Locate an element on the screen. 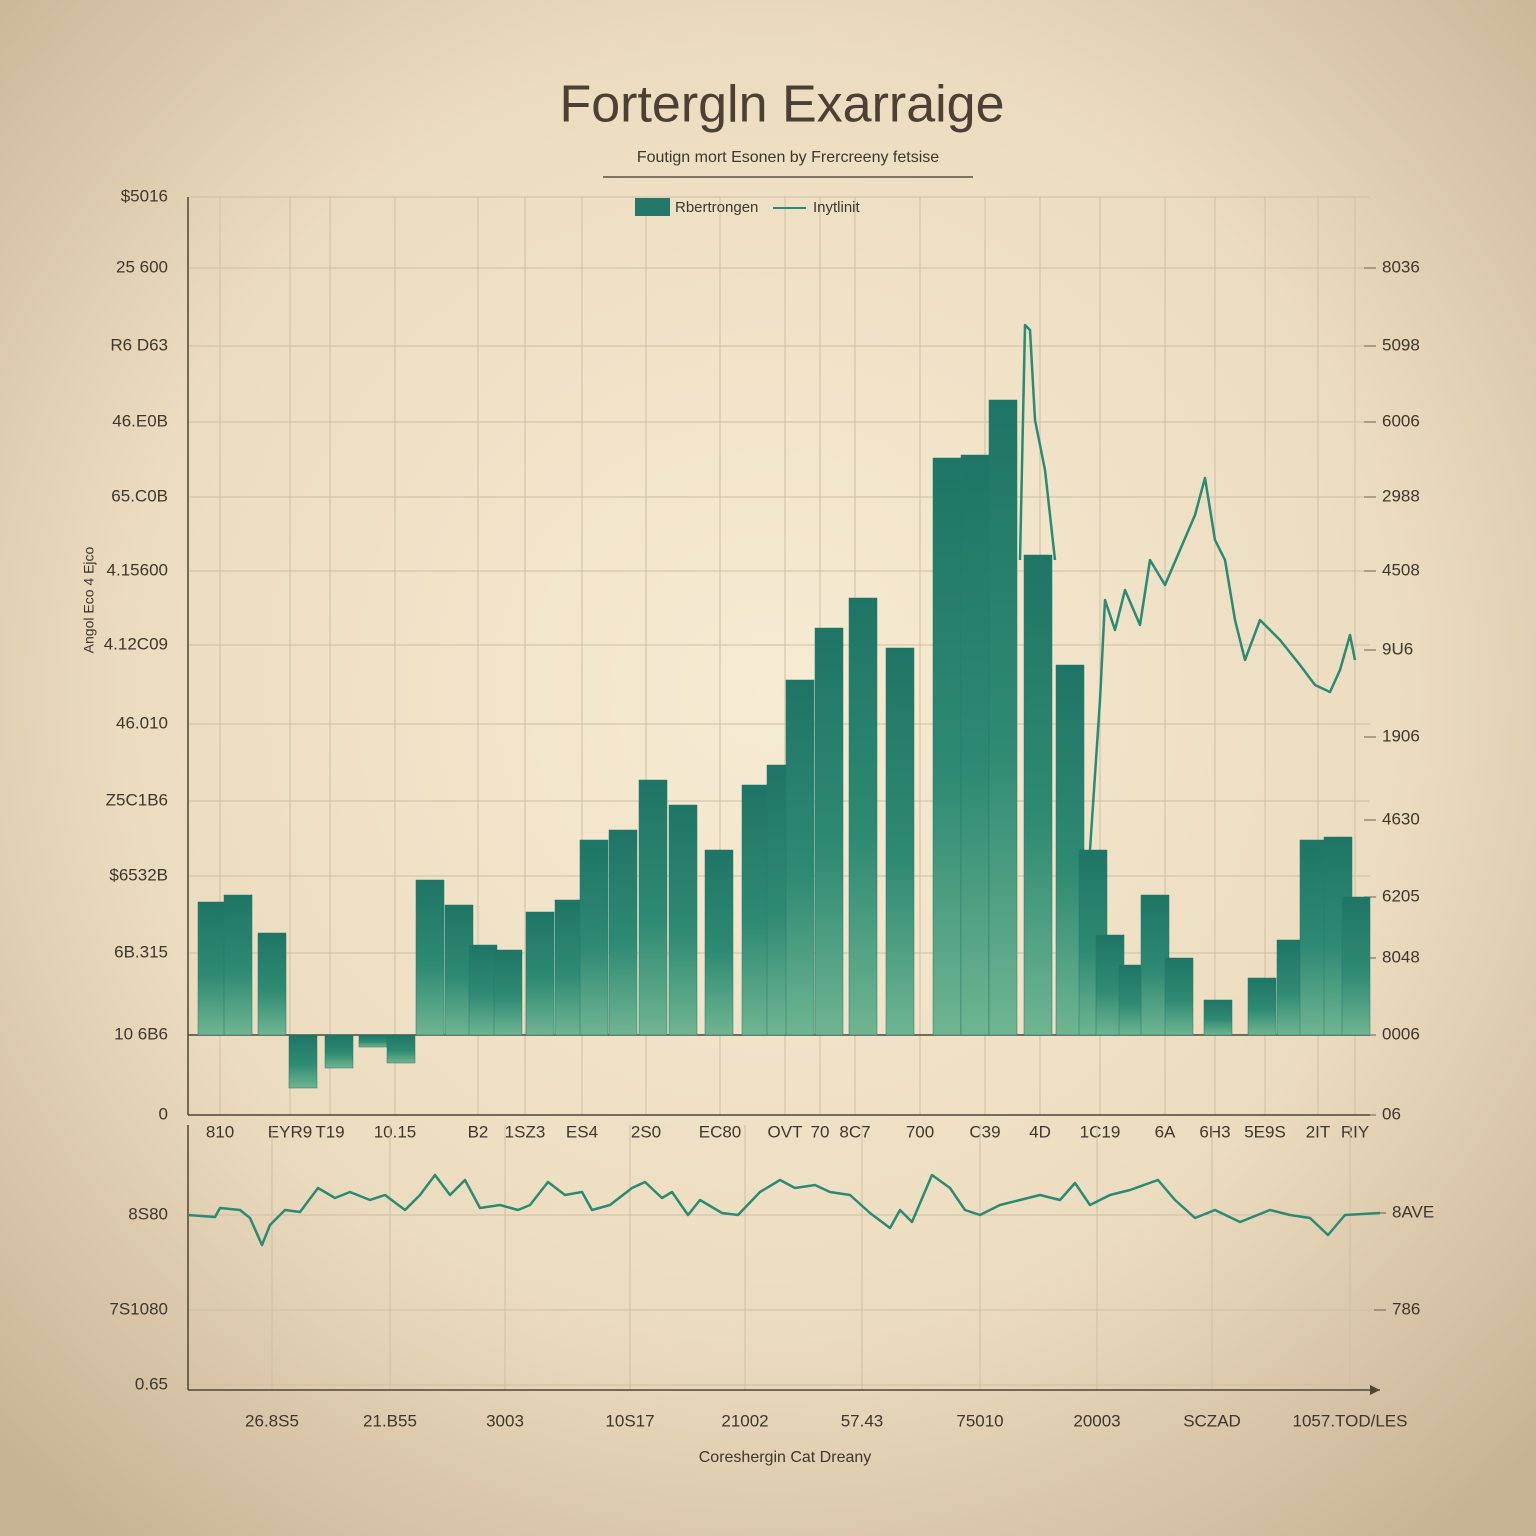 The height and width of the screenshot is (1536, 1536). y-tick-label: 25 600 is located at coordinates (142, 266).